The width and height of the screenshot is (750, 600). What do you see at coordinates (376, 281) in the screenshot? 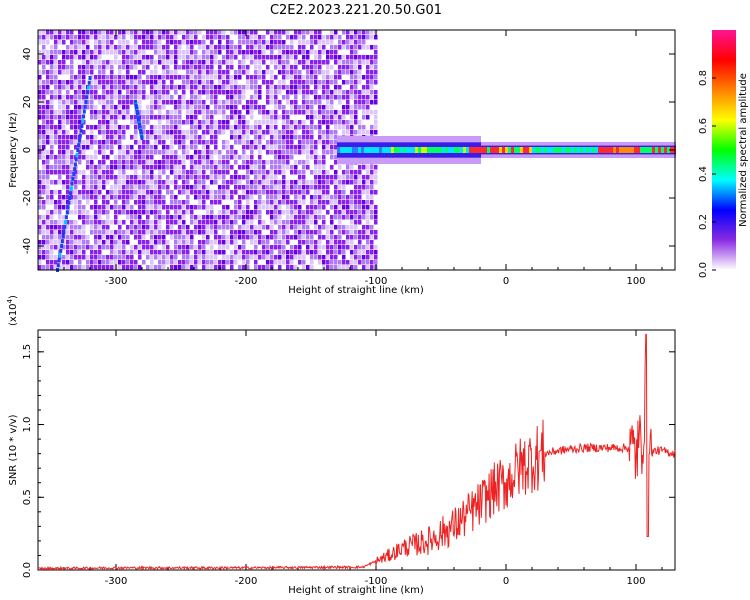
I see `spectrogram-x-tick-label: -100` at bounding box center [376, 281].